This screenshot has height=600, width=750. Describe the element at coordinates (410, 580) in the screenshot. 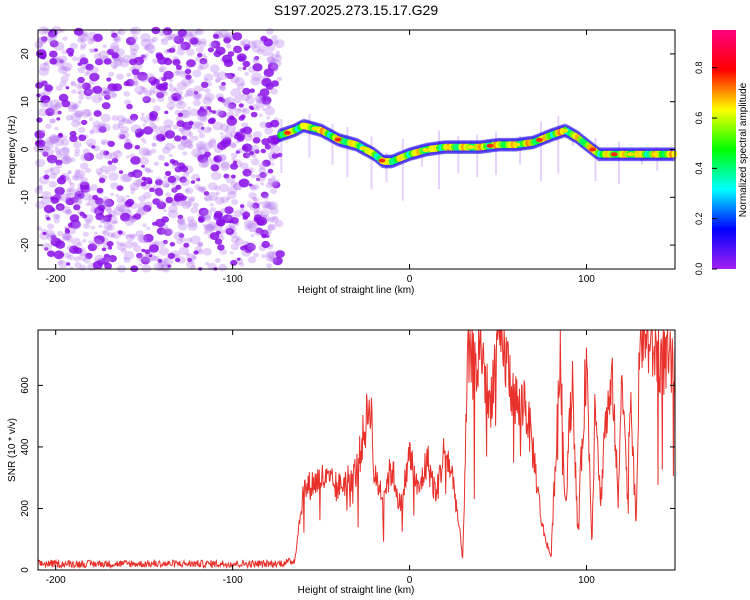

I see `x-tick-label: 0` at that location.